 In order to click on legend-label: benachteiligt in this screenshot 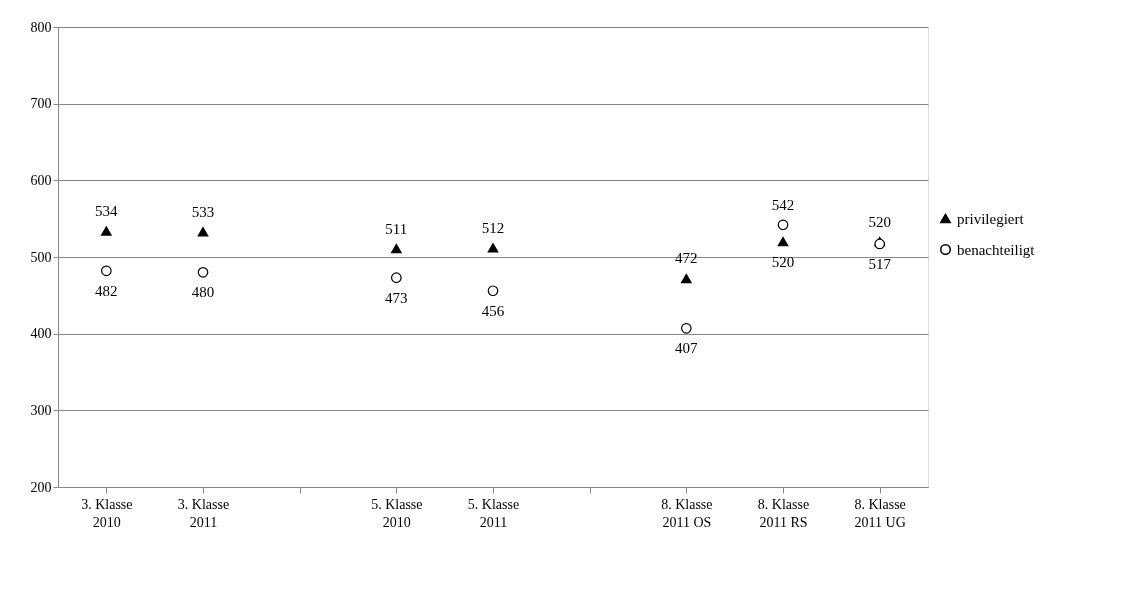, I will do `click(996, 249)`.